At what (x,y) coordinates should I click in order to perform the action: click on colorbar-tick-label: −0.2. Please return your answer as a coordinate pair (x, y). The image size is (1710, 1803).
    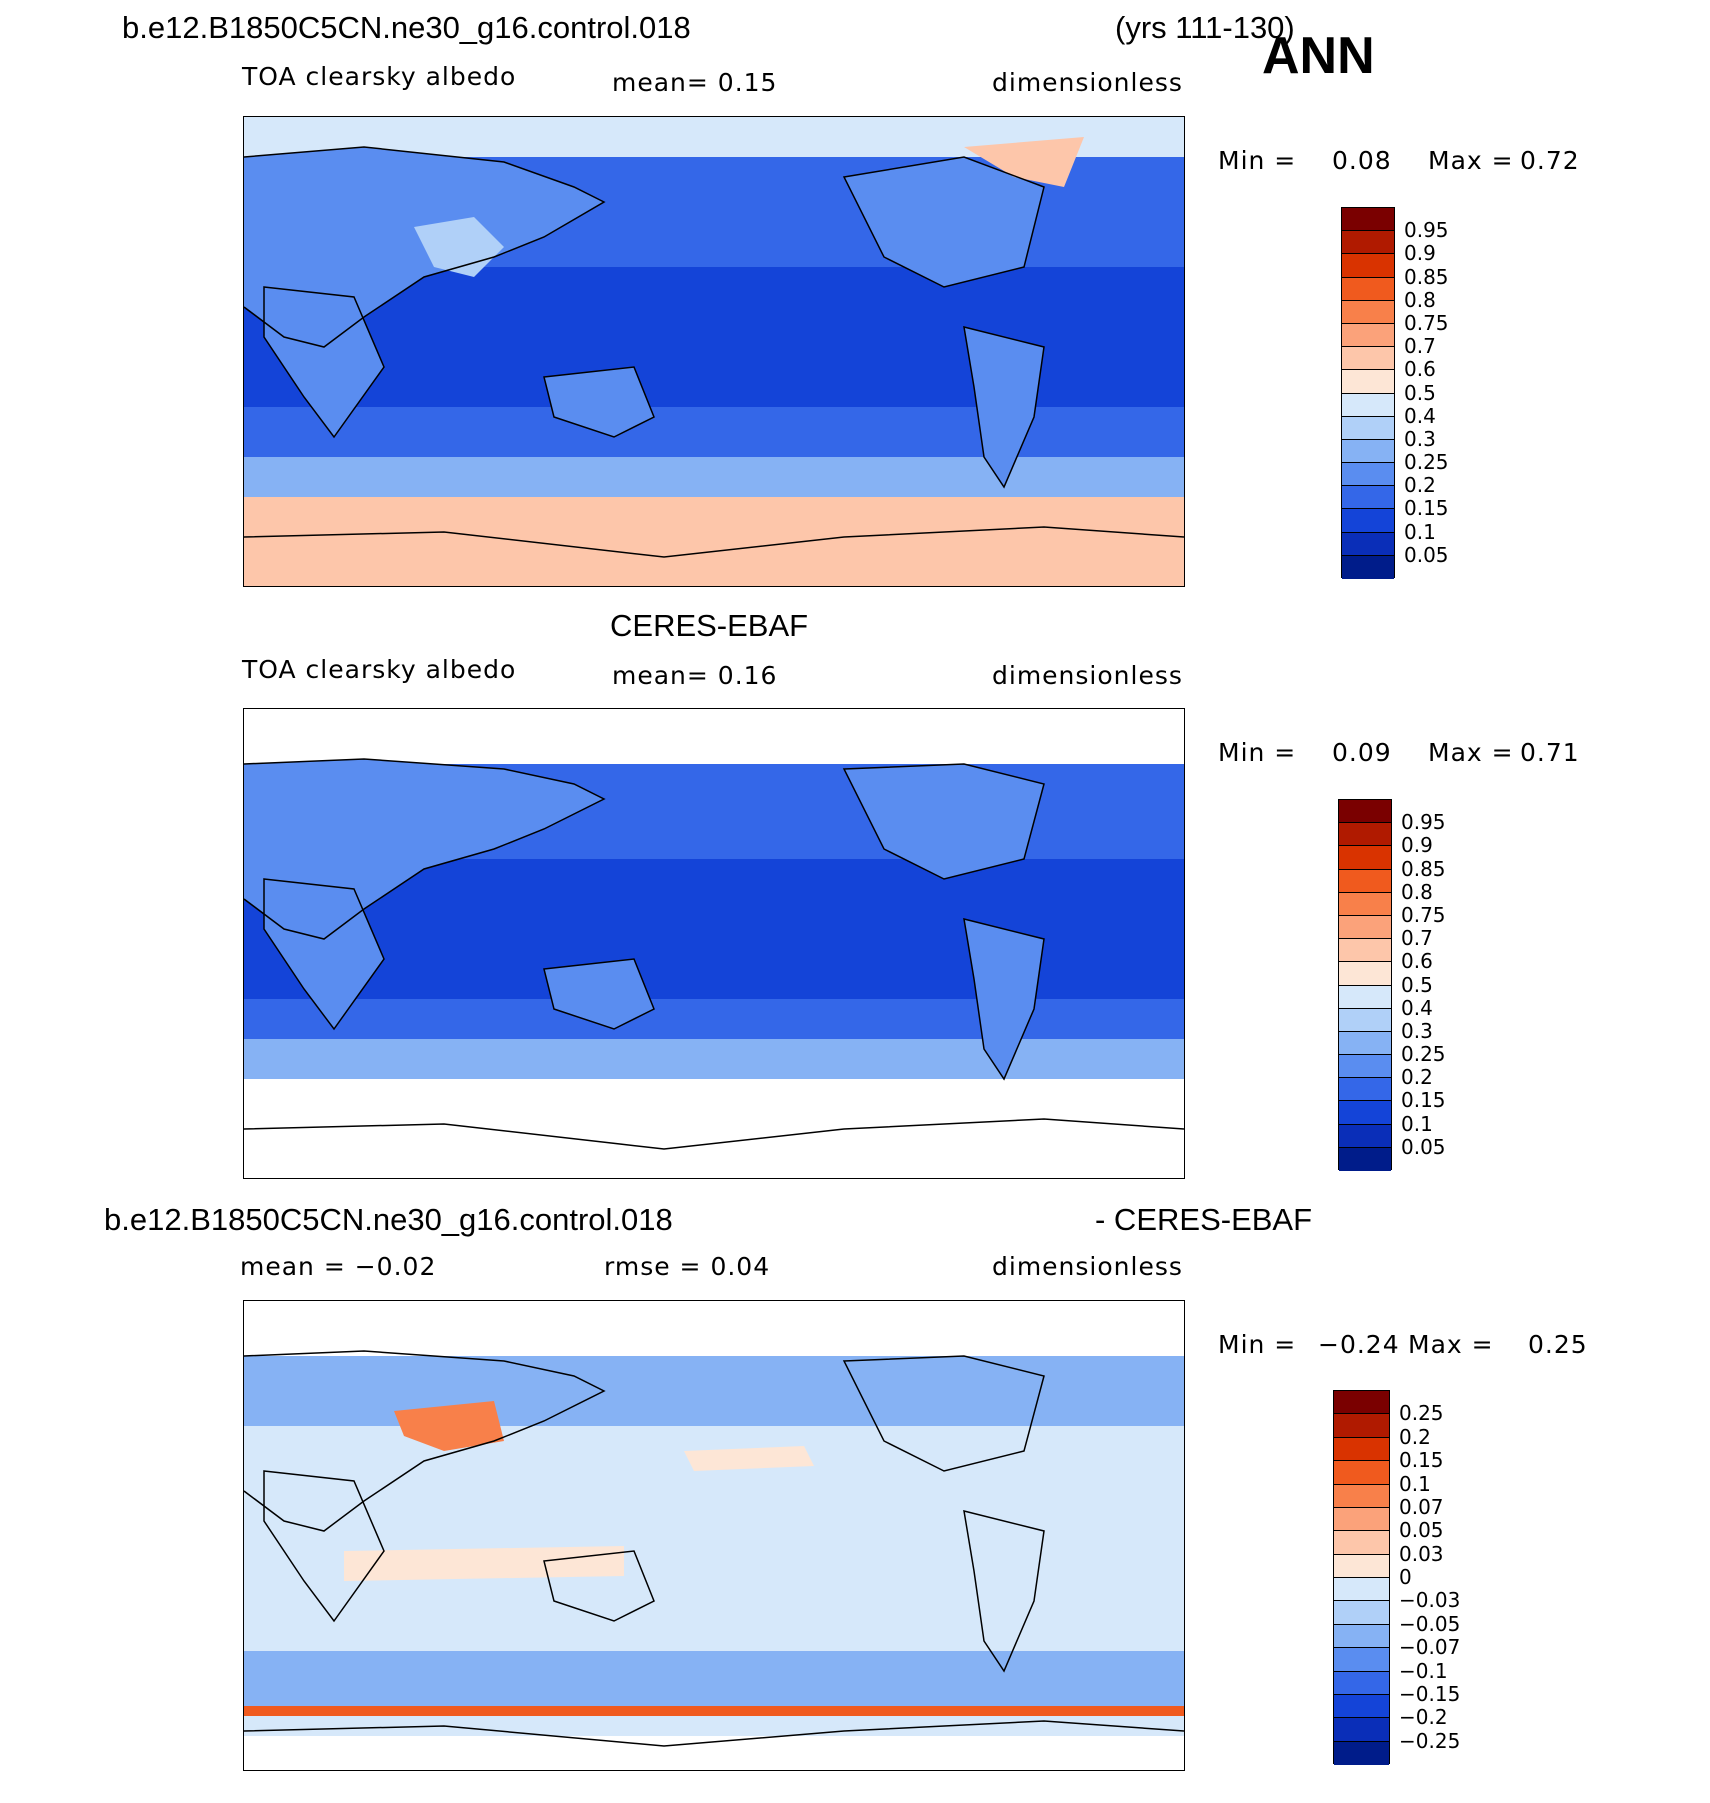
    Looking at the image, I should click on (1423, 1717).